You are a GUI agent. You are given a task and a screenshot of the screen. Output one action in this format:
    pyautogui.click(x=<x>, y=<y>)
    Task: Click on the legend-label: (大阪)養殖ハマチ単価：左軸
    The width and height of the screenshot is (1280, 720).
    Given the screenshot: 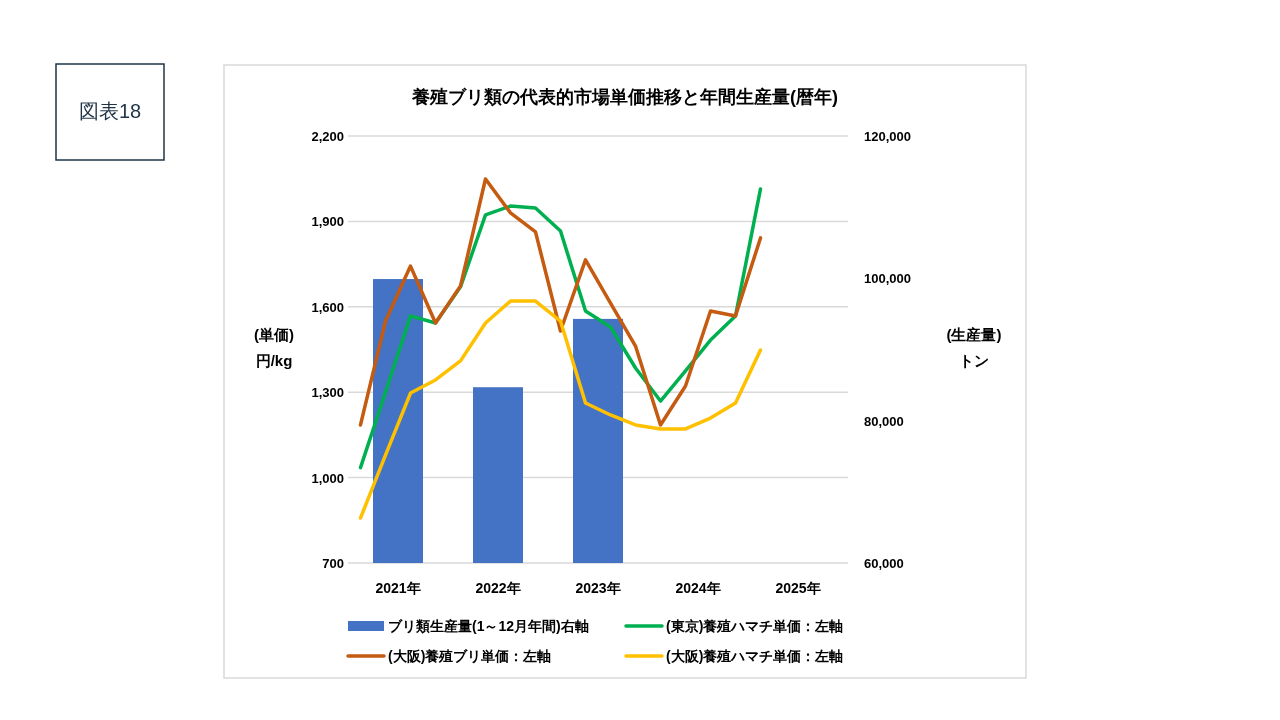 What is the action you would take?
    pyautogui.click(x=755, y=656)
    